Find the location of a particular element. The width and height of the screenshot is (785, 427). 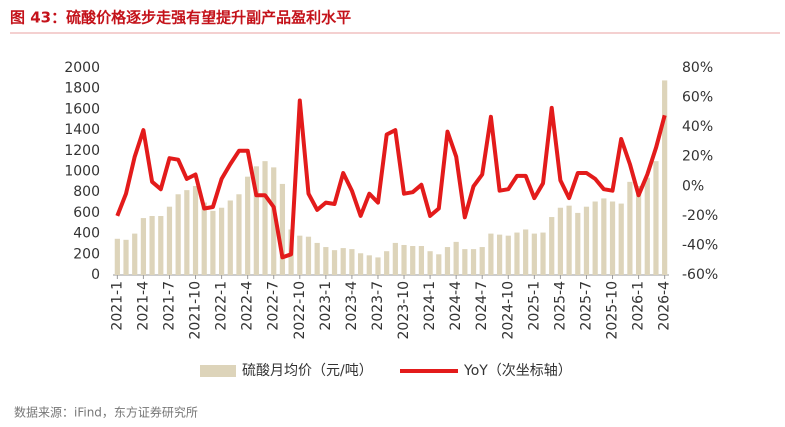

y-tick-label: 200 is located at coordinates (86, 254).